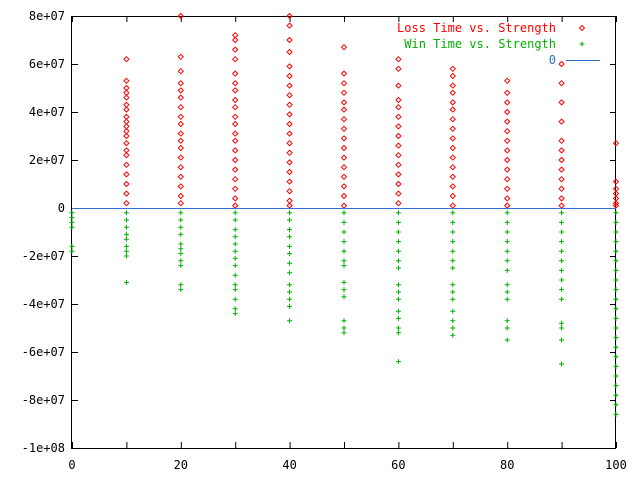 The image size is (640, 480). Describe the element at coordinates (507, 465) in the screenshot. I see `x-tick-label: 80` at that location.